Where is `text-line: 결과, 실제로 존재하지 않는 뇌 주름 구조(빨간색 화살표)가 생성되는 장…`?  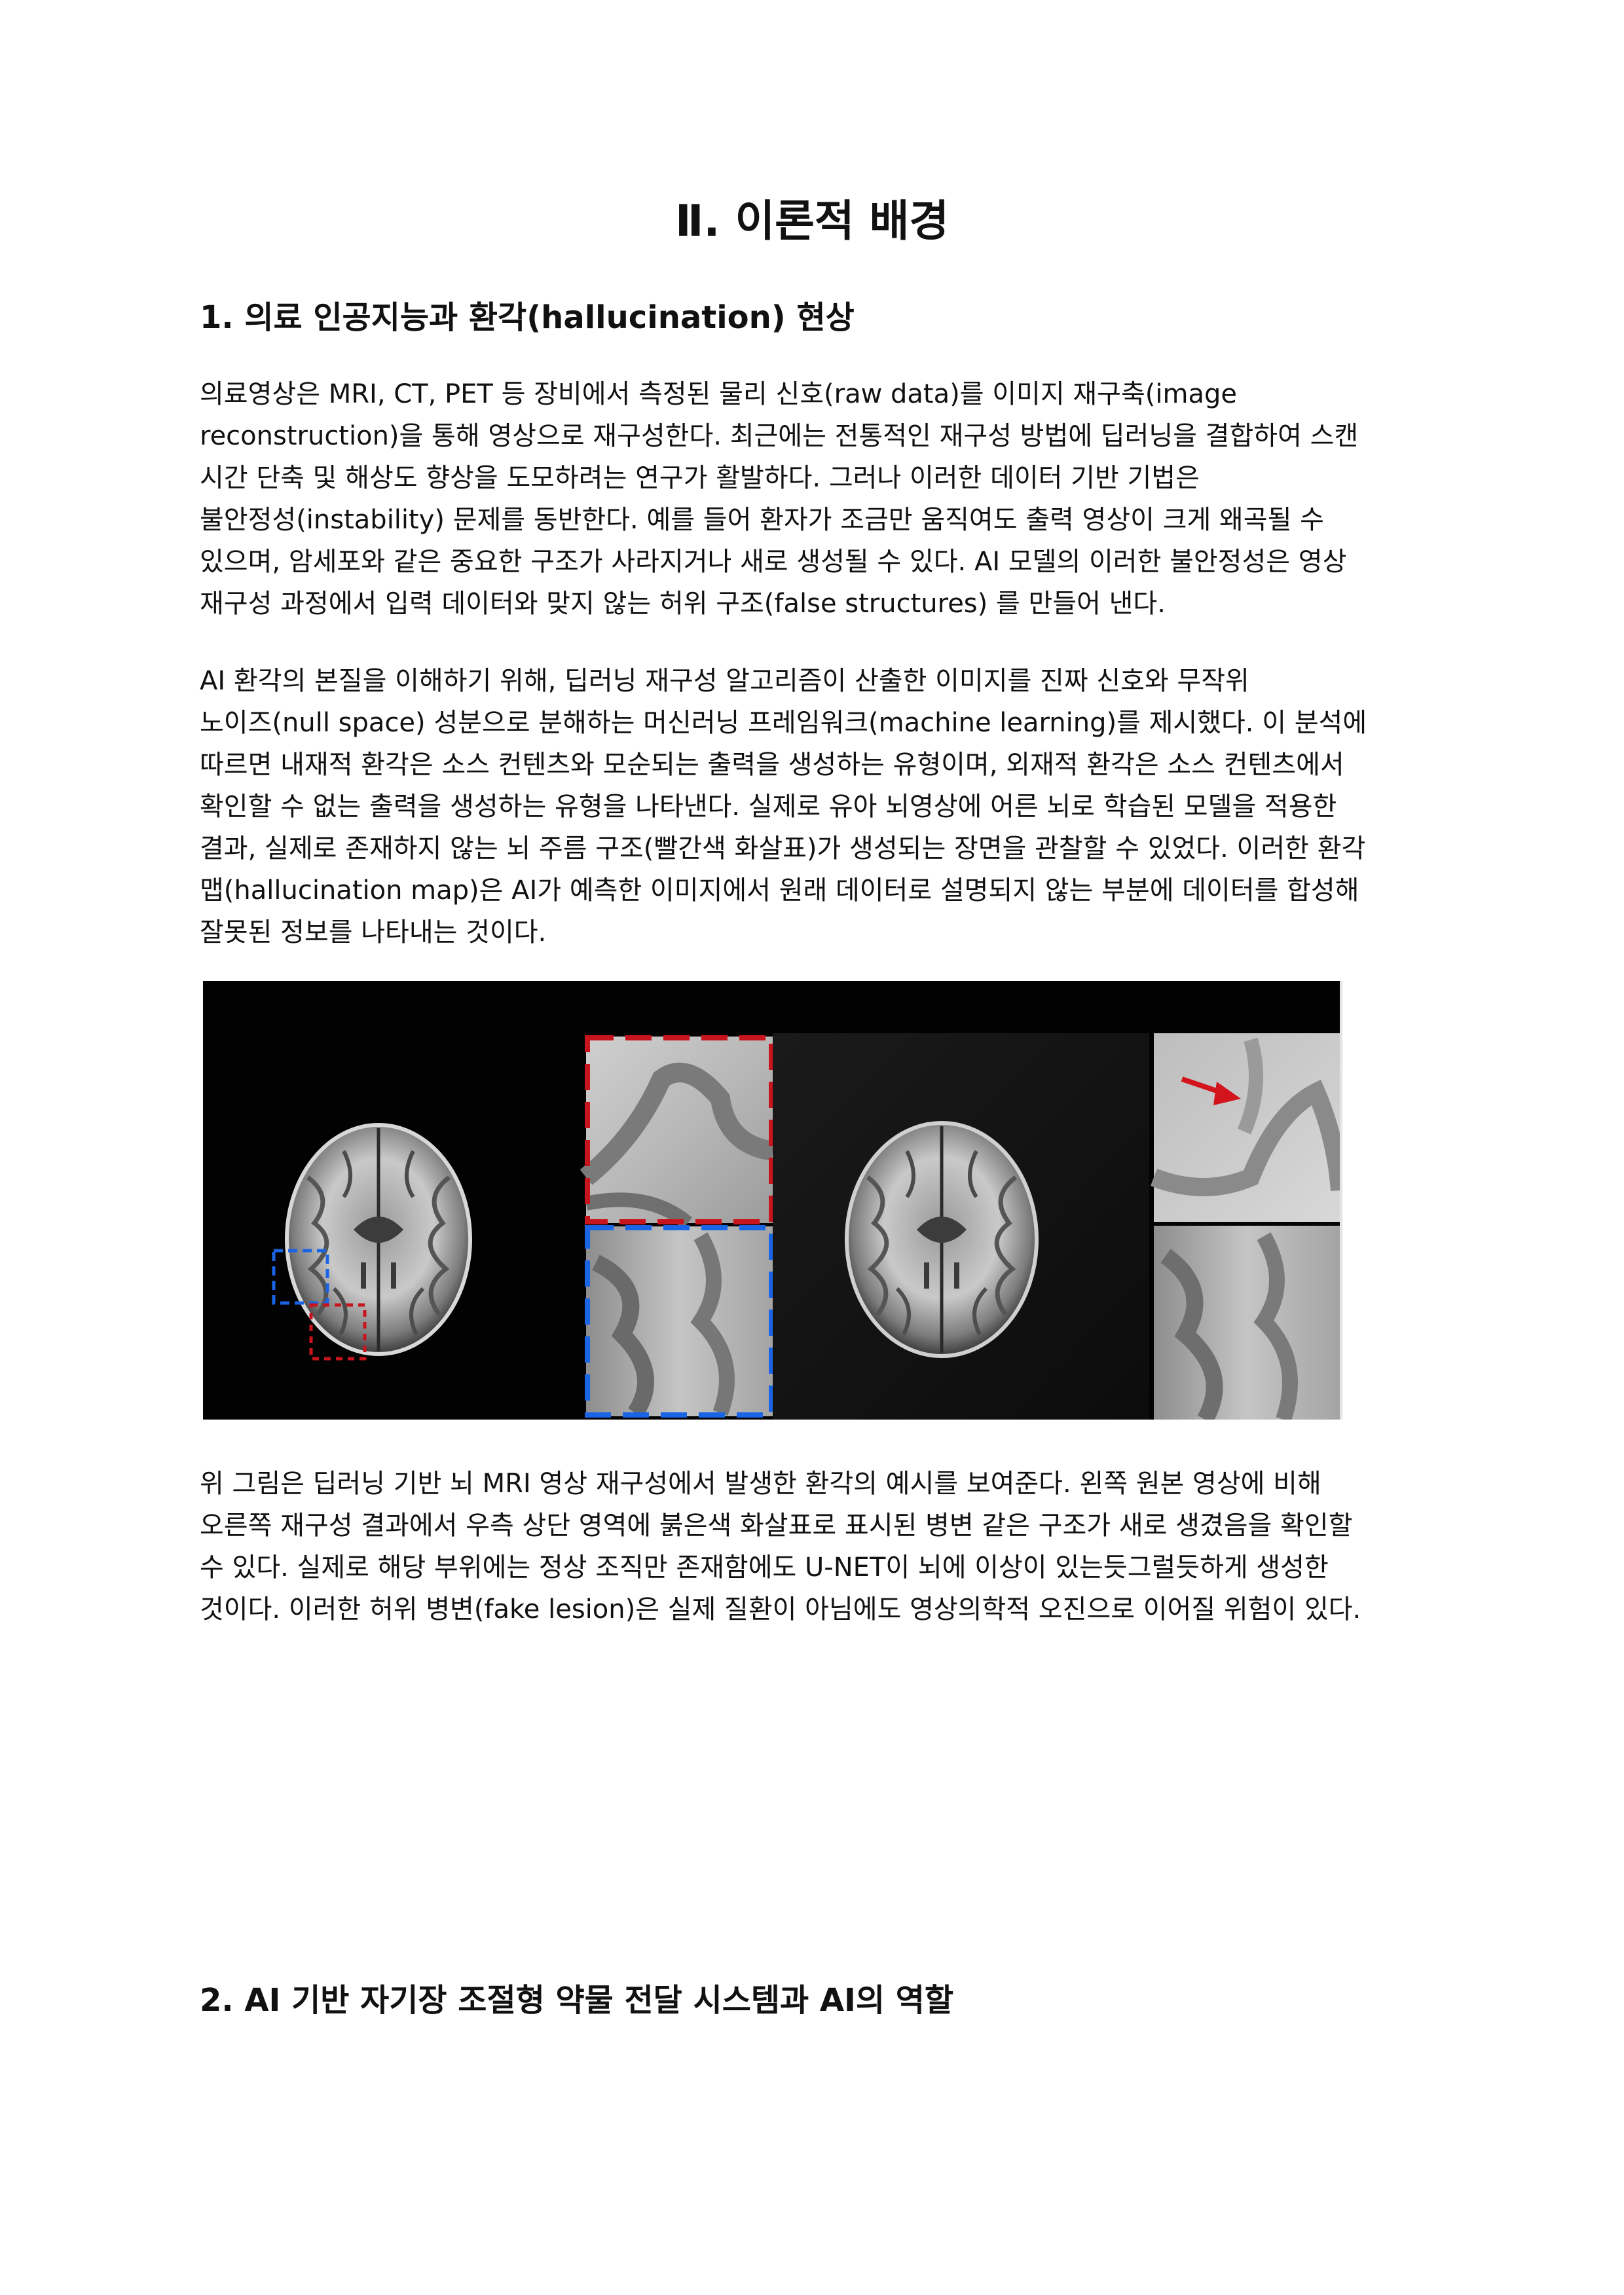 text-line: 결과, 실제로 존재하지 않는 뇌 주름 구조(빨간색 화살표)가 생성되는 장… is located at coordinates (783, 849).